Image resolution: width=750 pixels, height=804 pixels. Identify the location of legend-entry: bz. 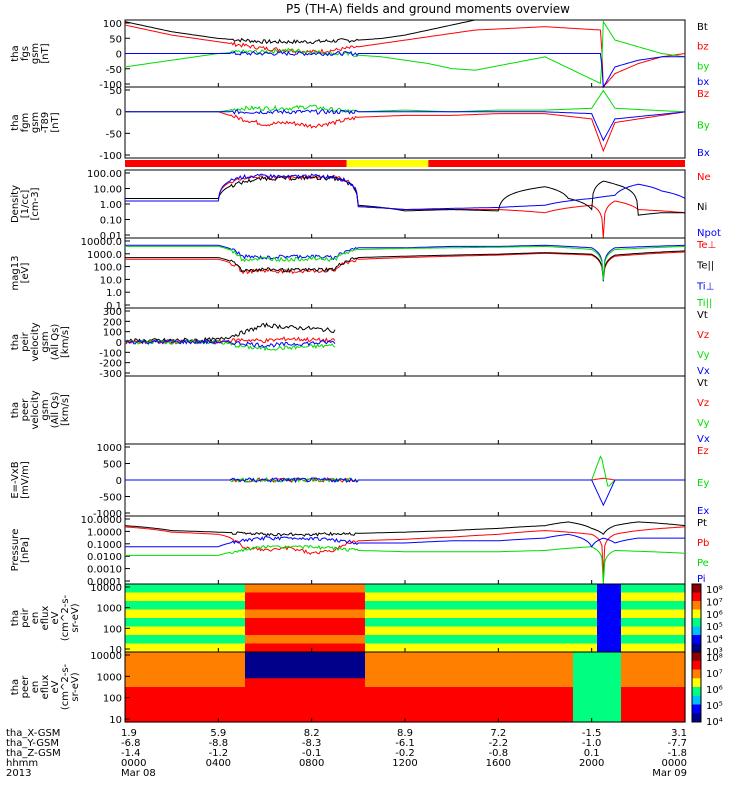
(703, 47).